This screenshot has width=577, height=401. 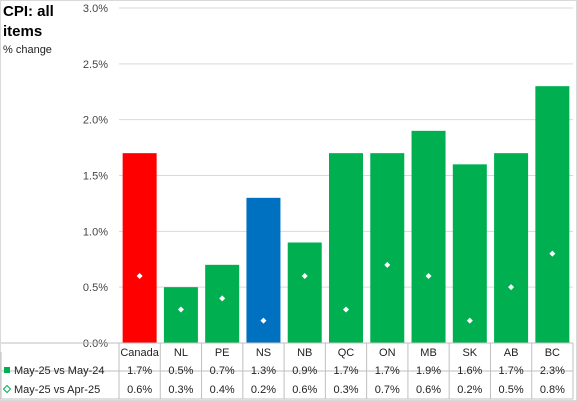 What do you see at coordinates (7, 370) in the screenshot?
I see `legend-key-bar` at bounding box center [7, 370].